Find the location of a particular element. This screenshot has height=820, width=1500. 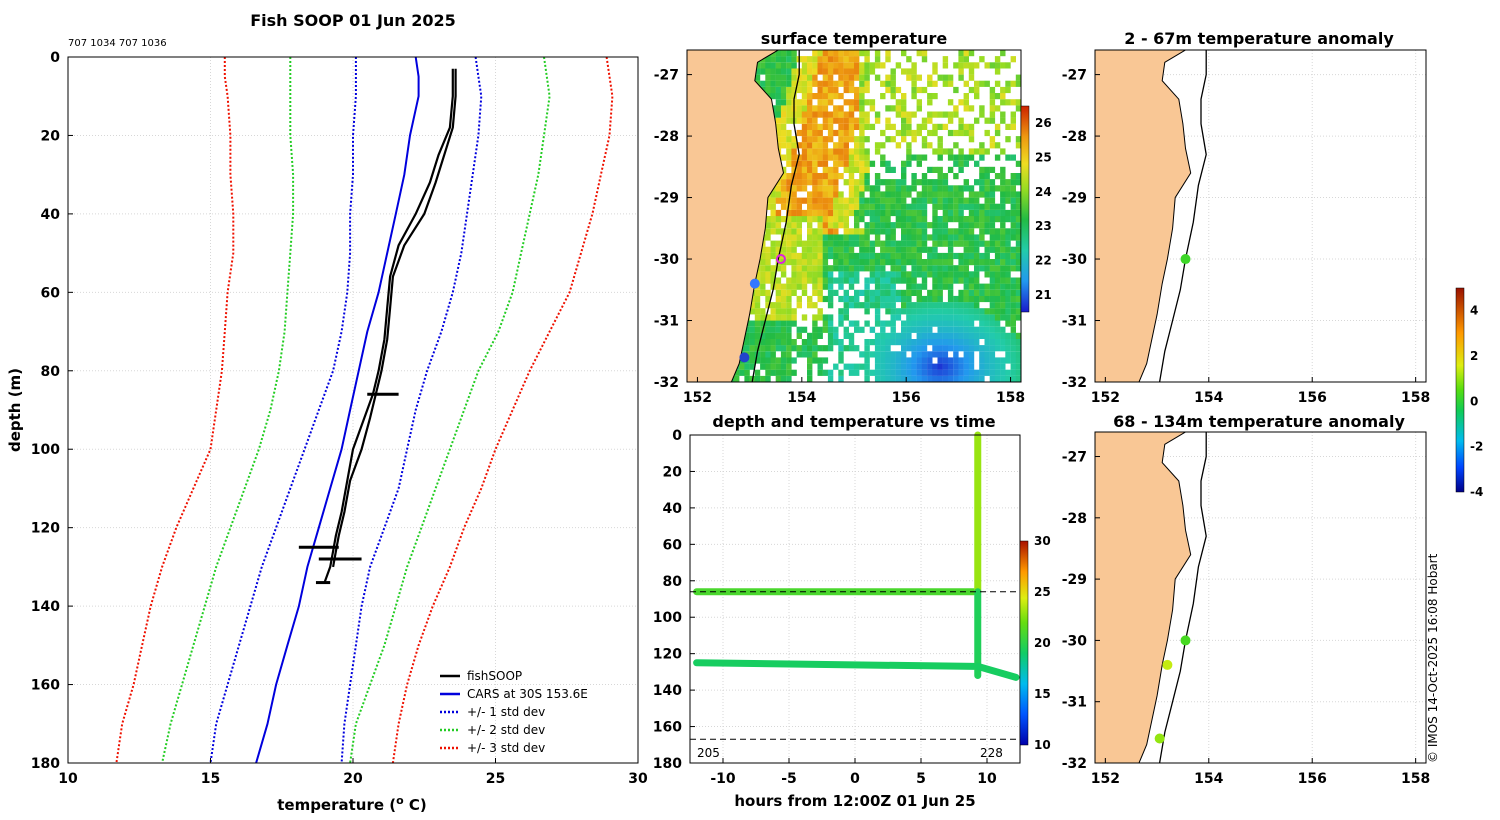

sst-marker is located at coordinates (744, 357).